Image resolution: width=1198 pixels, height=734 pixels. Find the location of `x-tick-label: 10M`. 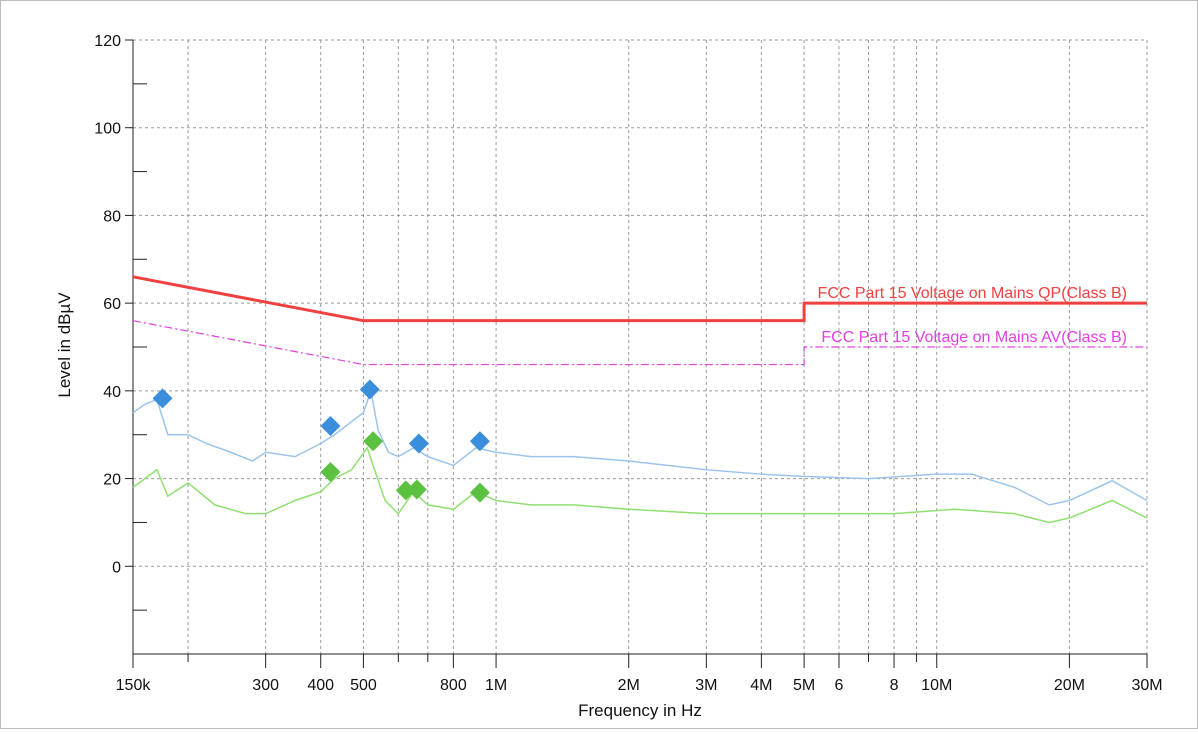

x-tick-label: 10M is located at coordinates (936, 685).